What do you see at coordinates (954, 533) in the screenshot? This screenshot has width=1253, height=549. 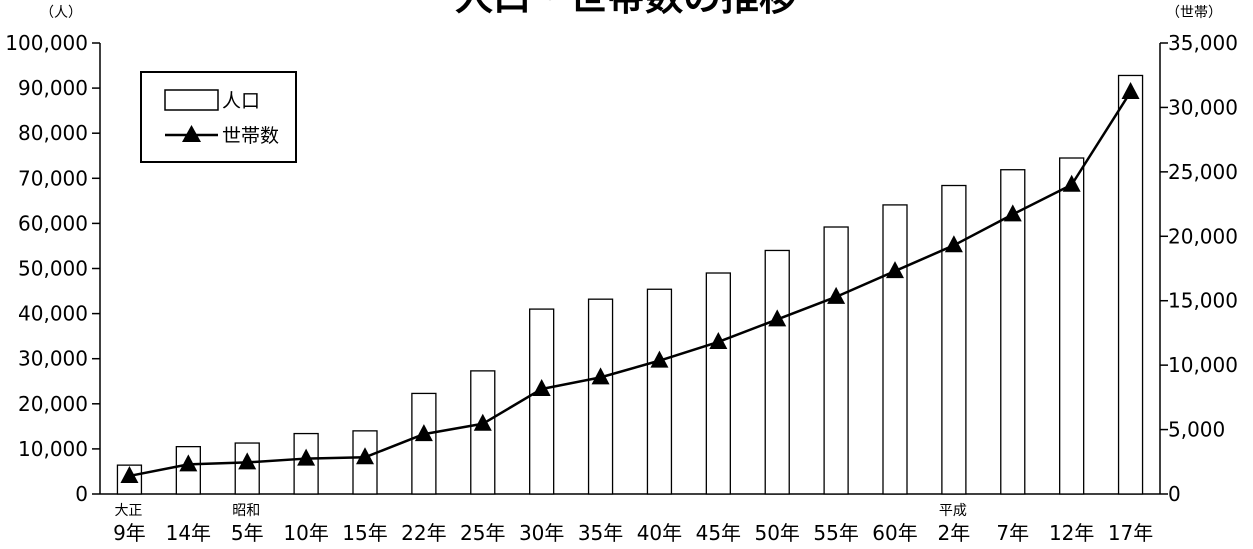 I see `x-axis-category-label: 2年` at bounding box center [954, 533].